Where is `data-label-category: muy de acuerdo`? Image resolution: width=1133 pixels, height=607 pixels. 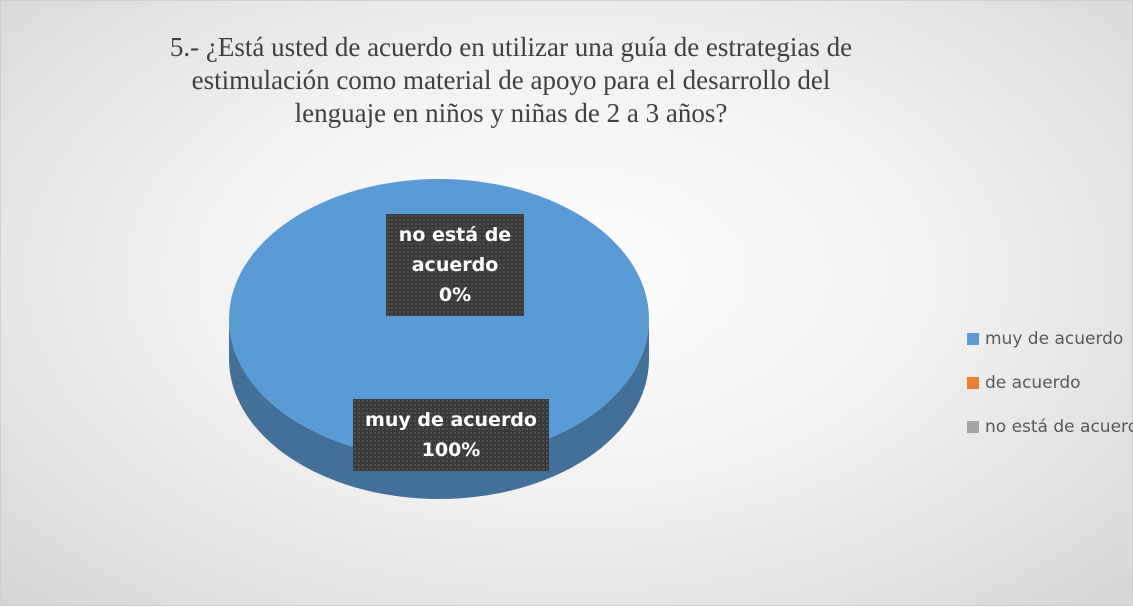
data-label-category: muy de acuerdo is located at coordinates (451, 420).